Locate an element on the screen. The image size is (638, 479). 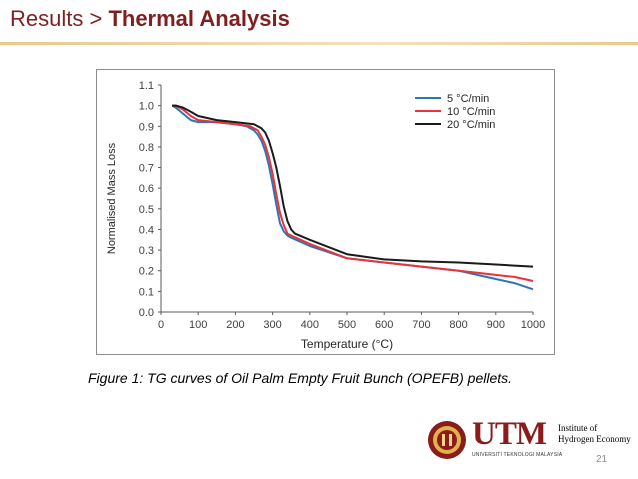
y-tick-label: 0.6 is located at coordinates (146, 189).